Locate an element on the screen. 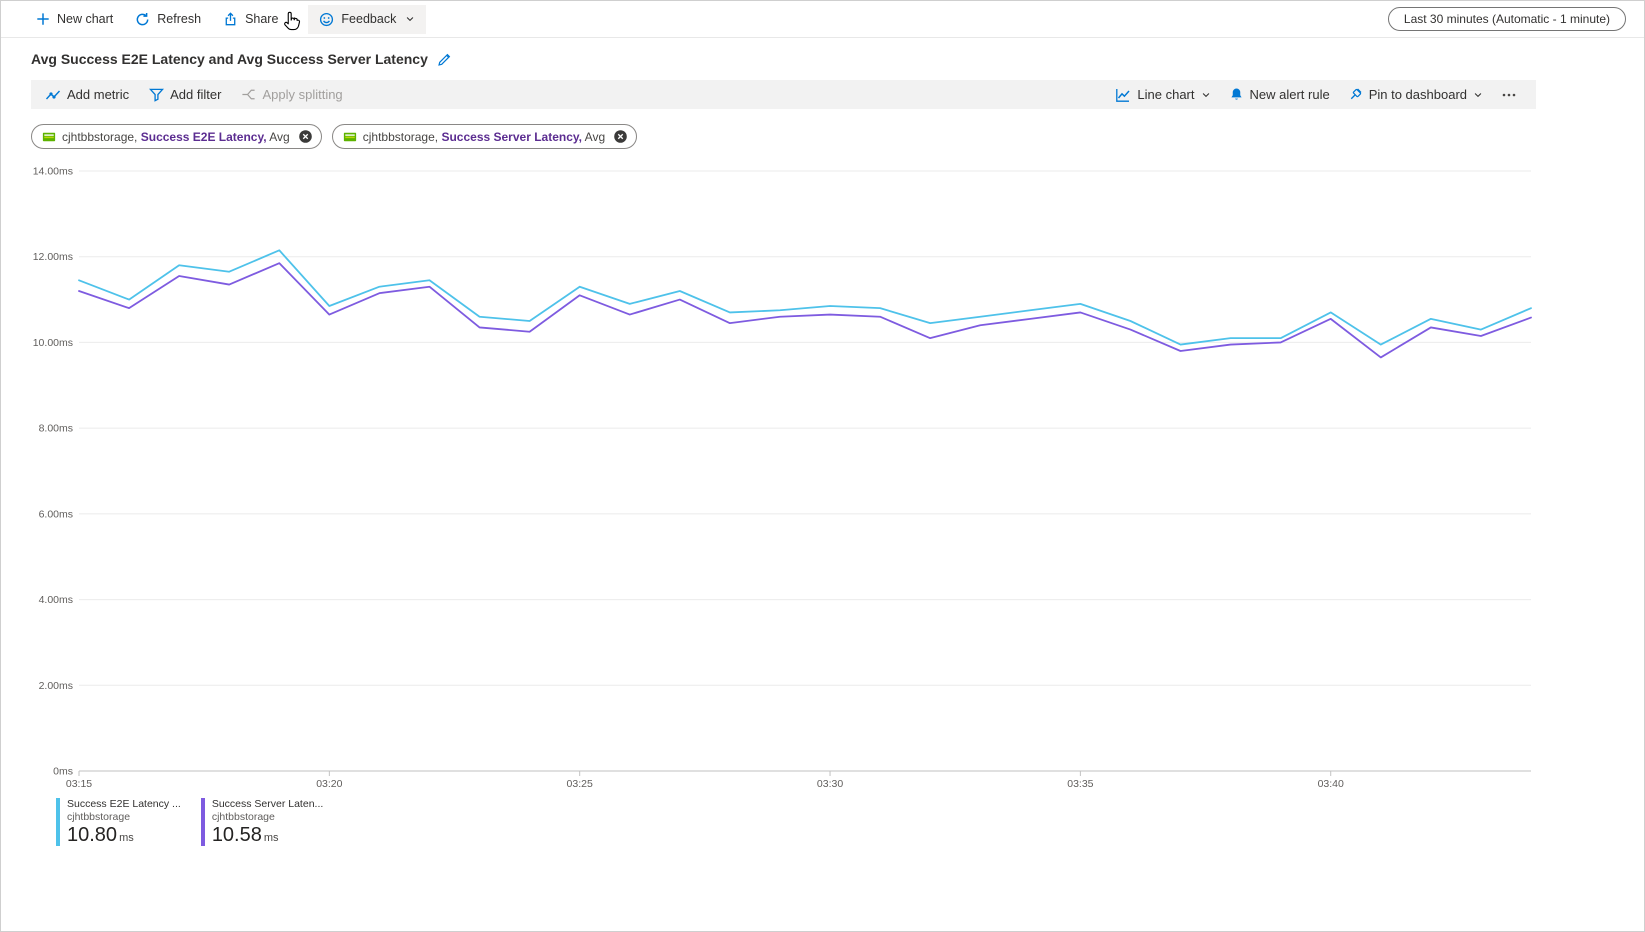 The image size is (1645, 932). add-metric-button: Add metric is located at coordinates (87, 95).